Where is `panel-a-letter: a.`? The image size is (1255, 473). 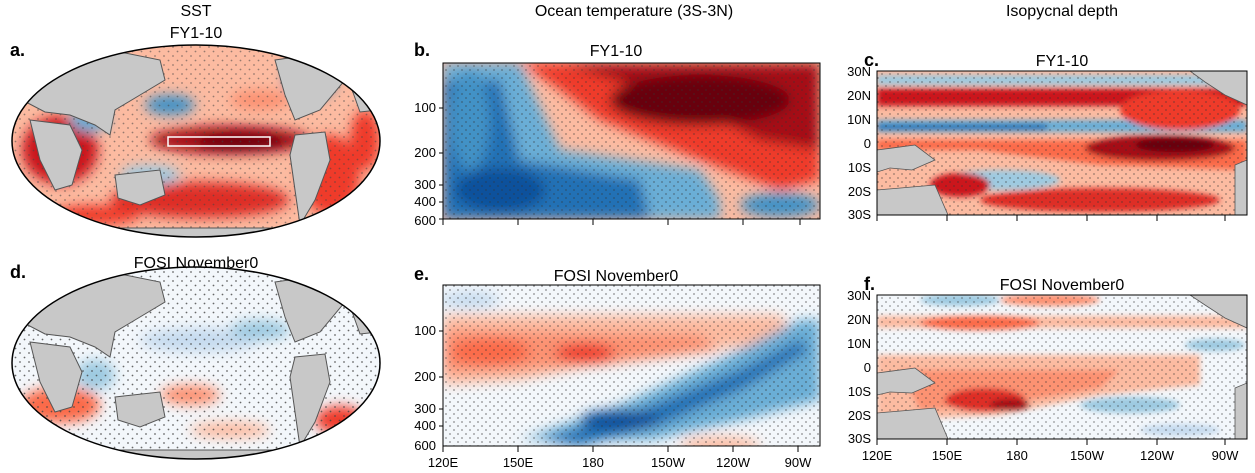 panel-a-letter: a. is located at coordinates (17, 50).